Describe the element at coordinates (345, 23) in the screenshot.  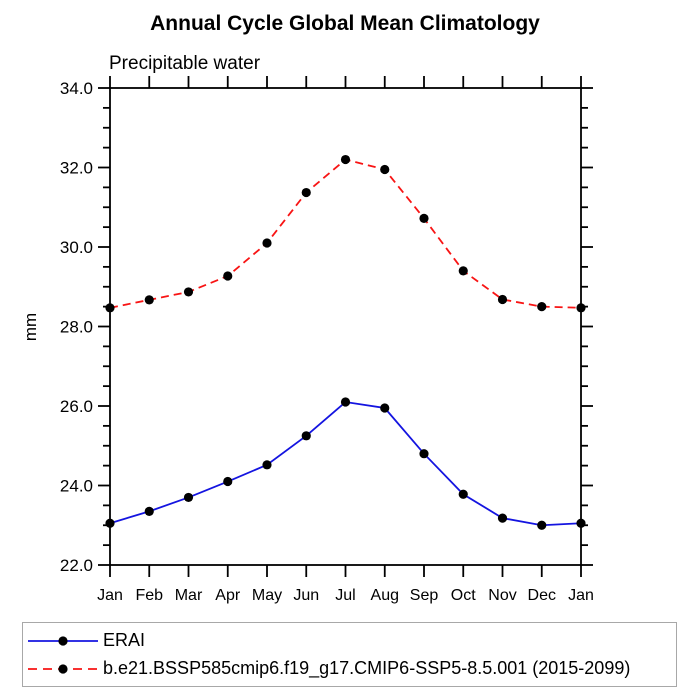
I see `chart-title: Annual Cycle Global Mean Climatology` at that location.